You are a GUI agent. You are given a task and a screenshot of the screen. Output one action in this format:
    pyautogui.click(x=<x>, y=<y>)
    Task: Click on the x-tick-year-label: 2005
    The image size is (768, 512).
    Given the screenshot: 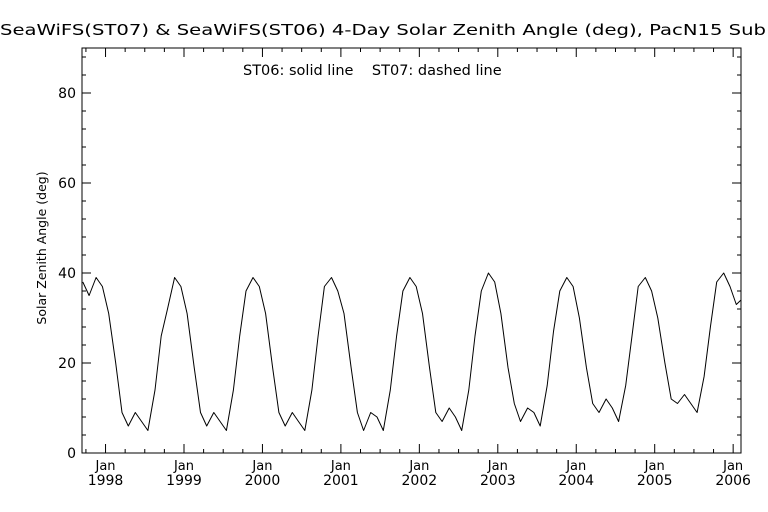 What is the action you would take?
    pyautogui.click(x=655, y=481)
    